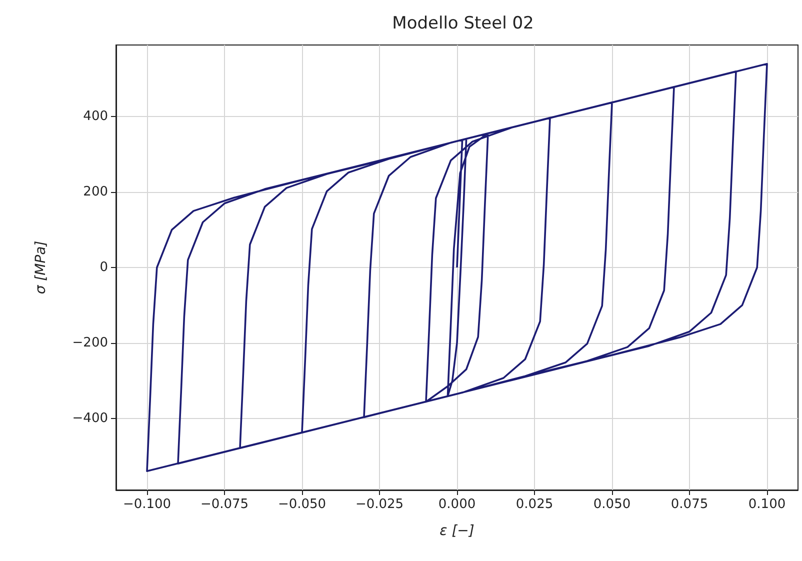 Image resolution: width=802 pixels, height=561 pixels. I want to click on x-tick-label: −0.075, so click(224, 504).